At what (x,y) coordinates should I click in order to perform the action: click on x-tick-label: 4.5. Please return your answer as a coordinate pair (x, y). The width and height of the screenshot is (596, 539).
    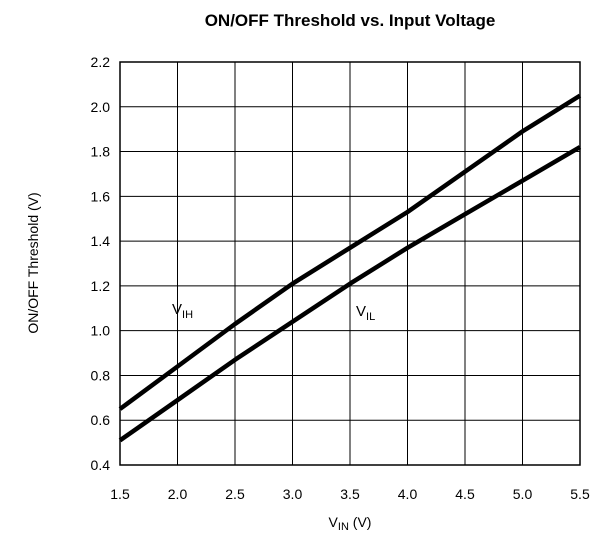
    Looking at the image, I should click on (465, 494).